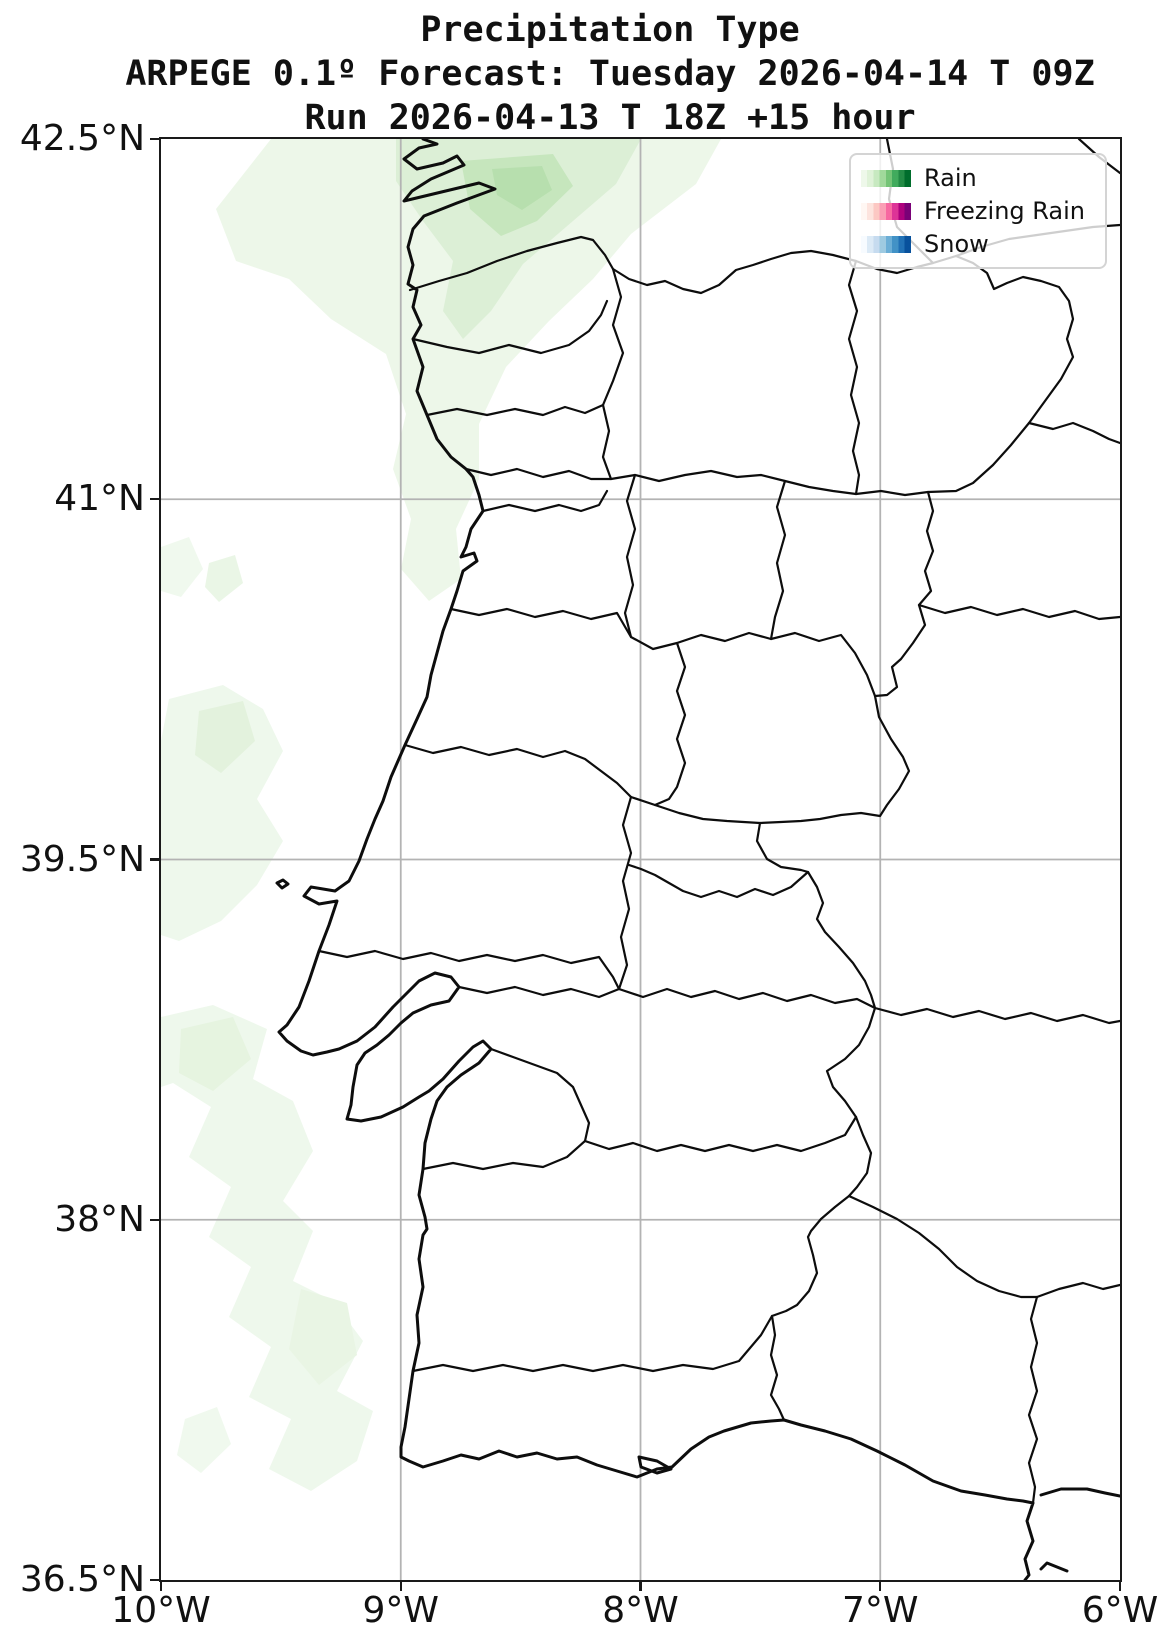 This screenshot has width=1175, height=1646. Describe the element at coordinates (161, 1610) in the screenshot. I see `x-axis-tick-label: 10°W` at that location.